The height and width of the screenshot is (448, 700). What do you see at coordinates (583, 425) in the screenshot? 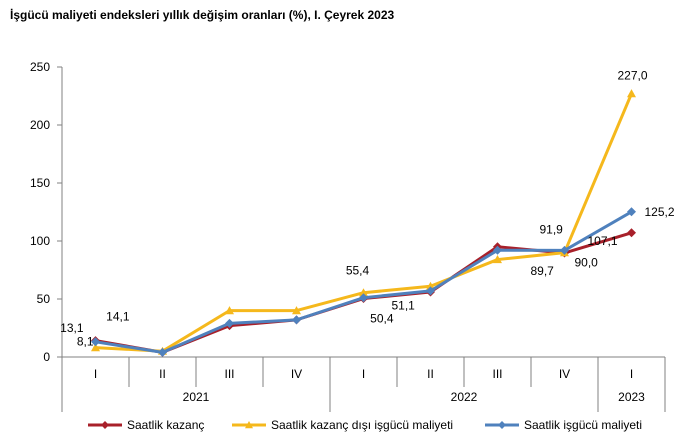
I see `legend-label: Saatlik işgücü maliyeti` at bounding box center [583, 425].